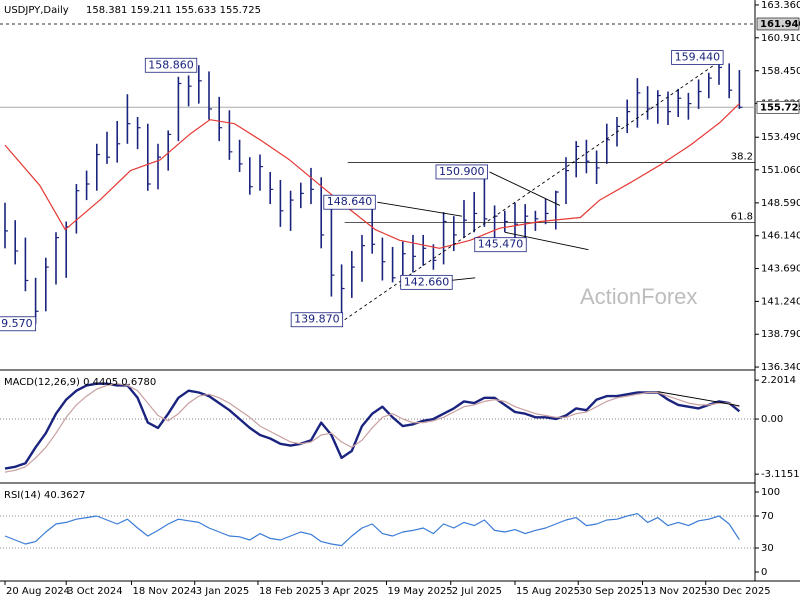 The image size is (800, 600). Describe the element at coordinates (780, 301) in the screenshot. I see `y-tick-label: 141.240` at that location.